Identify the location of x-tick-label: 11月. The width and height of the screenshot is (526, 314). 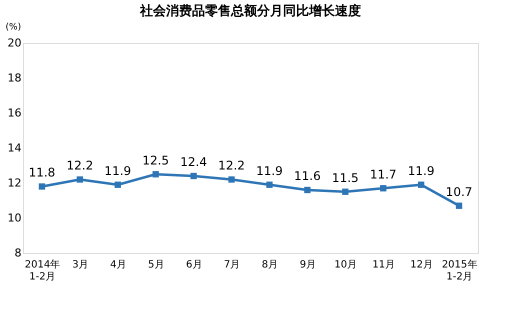
(384, 265).